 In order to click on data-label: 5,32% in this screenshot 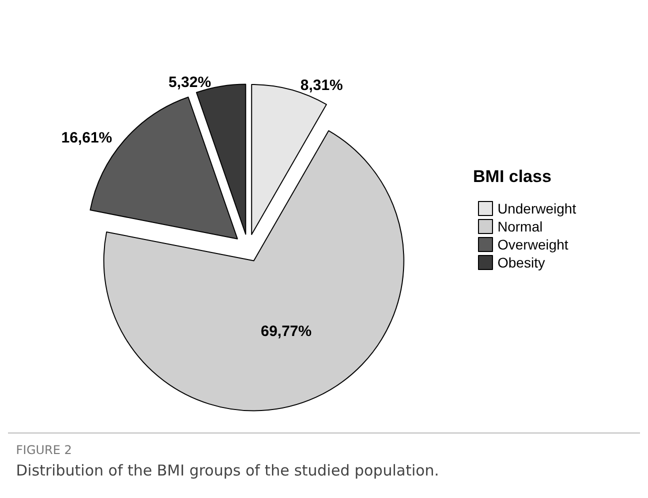, I will do `click(190, 82)`.